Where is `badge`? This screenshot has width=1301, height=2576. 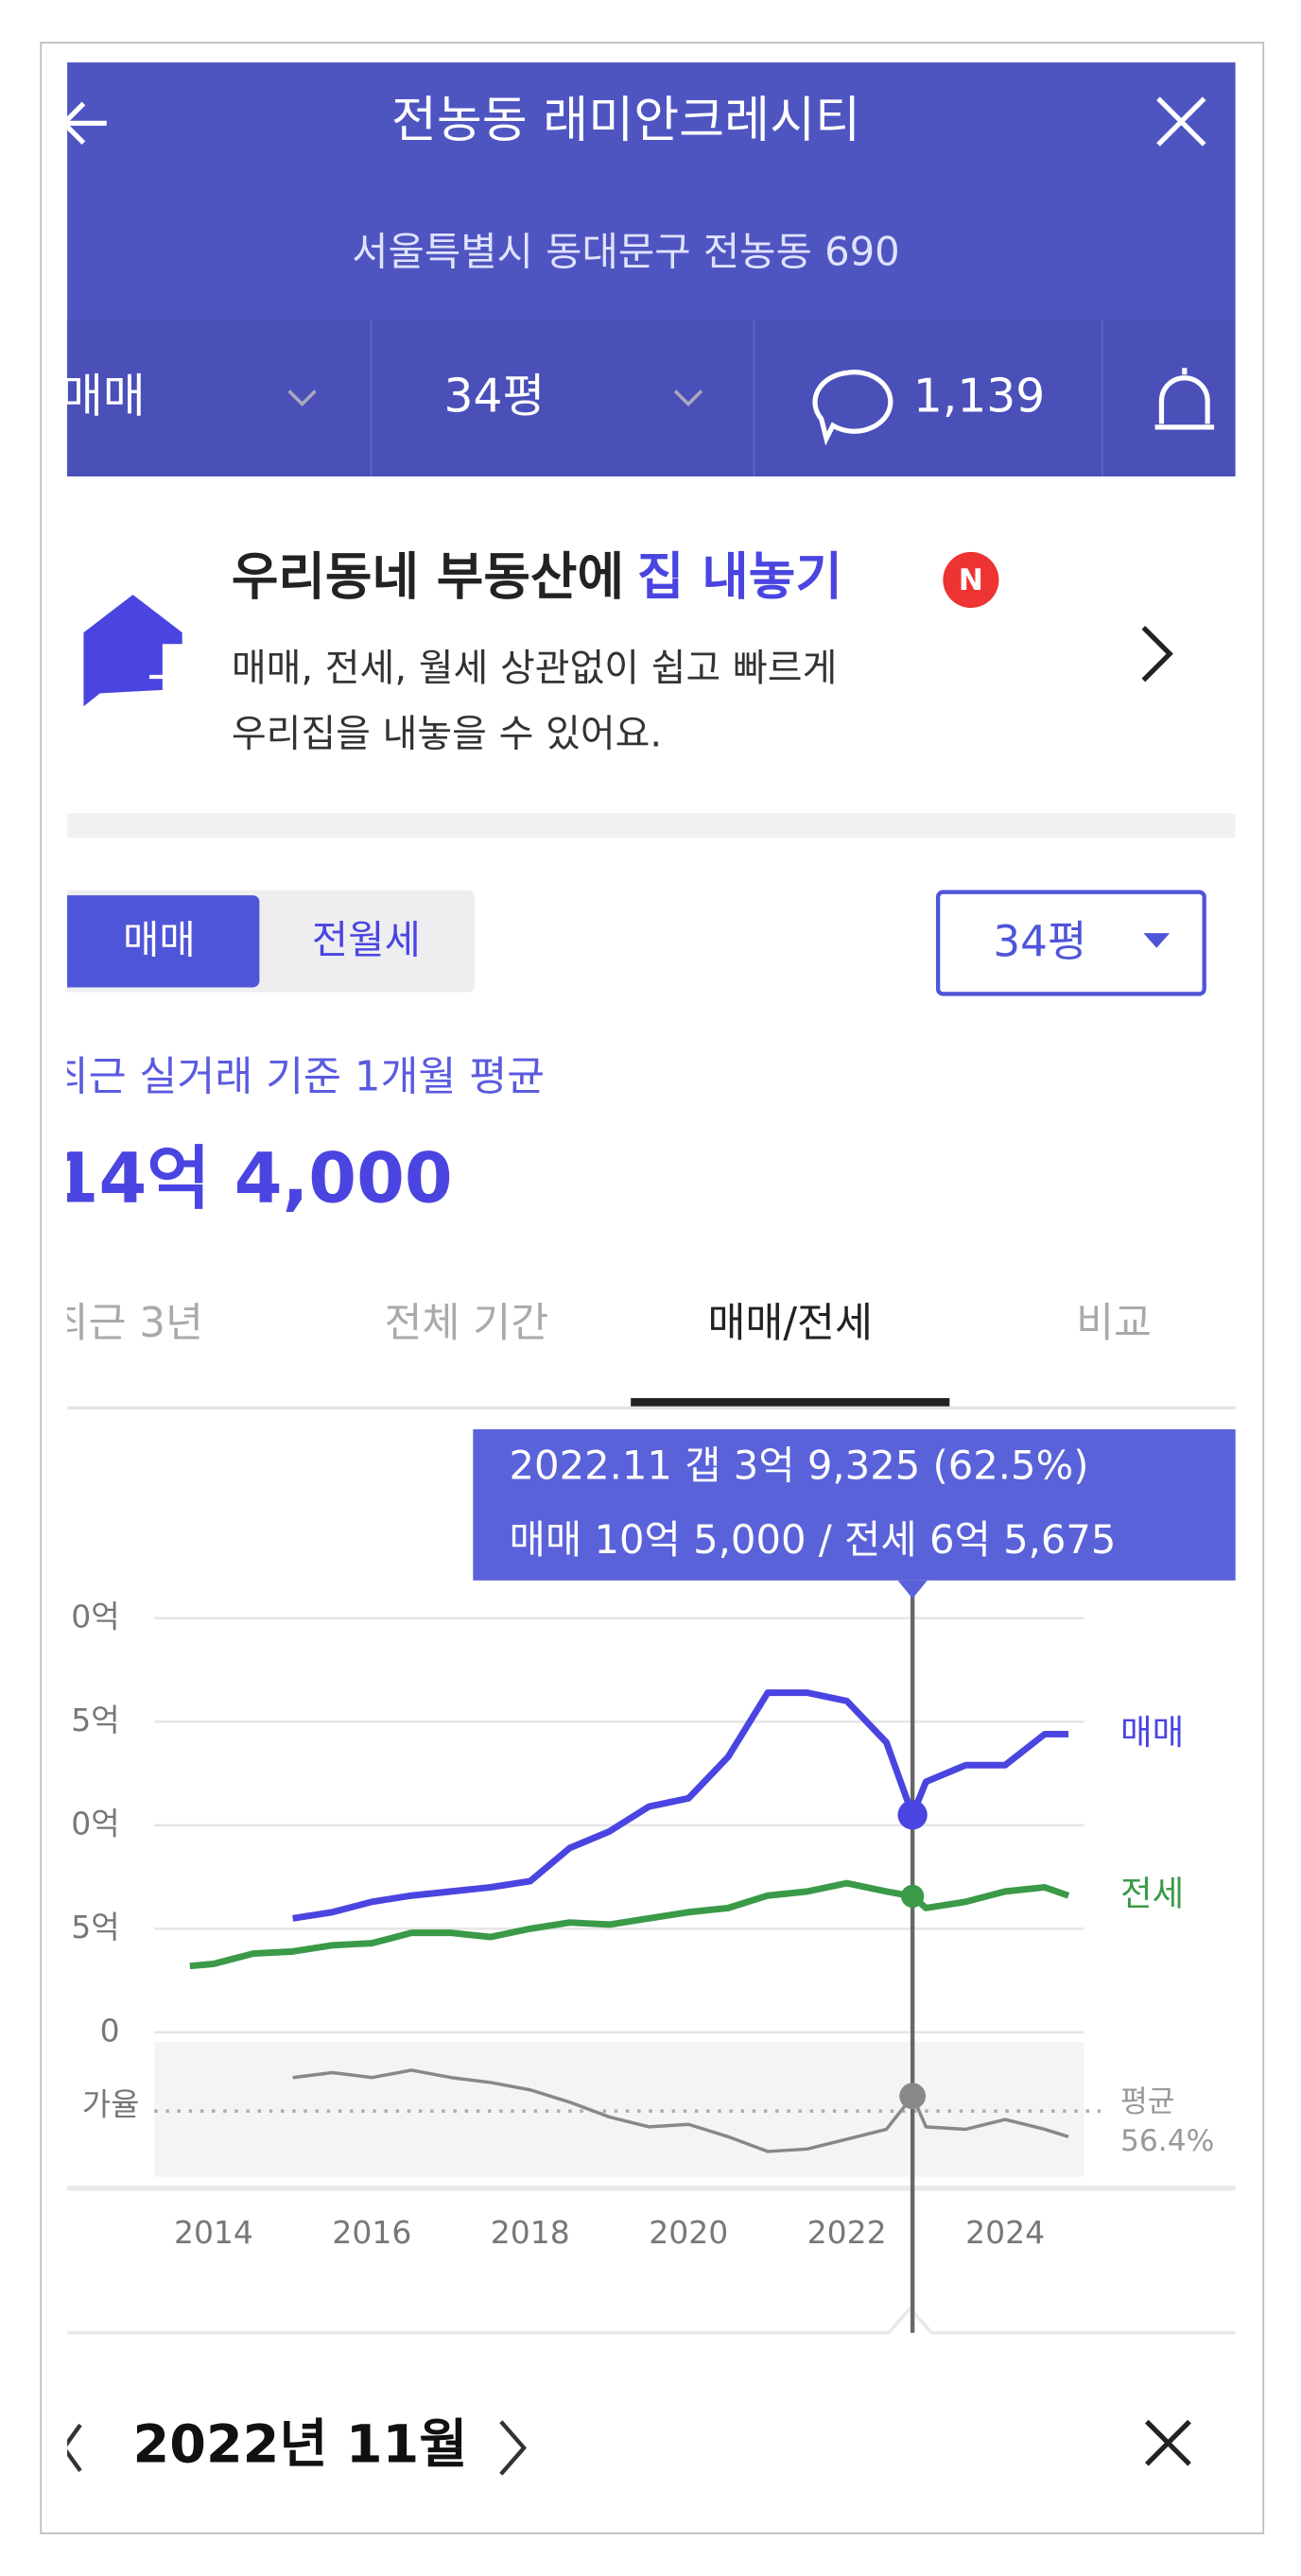 badge is located at coordinates (971, 580).